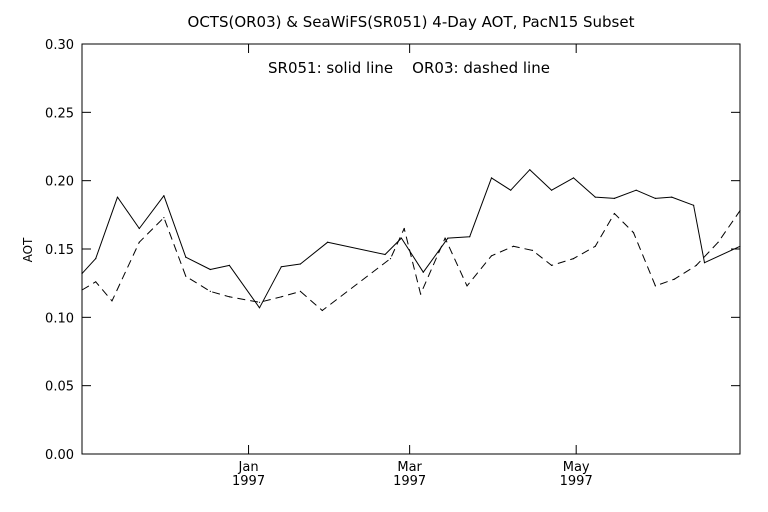 The image size is (768, 512). What do you see at coordinates (59, 113) in the screenshot?
I see `y-tick-label: 0.25` at bounding box center [59, 113].